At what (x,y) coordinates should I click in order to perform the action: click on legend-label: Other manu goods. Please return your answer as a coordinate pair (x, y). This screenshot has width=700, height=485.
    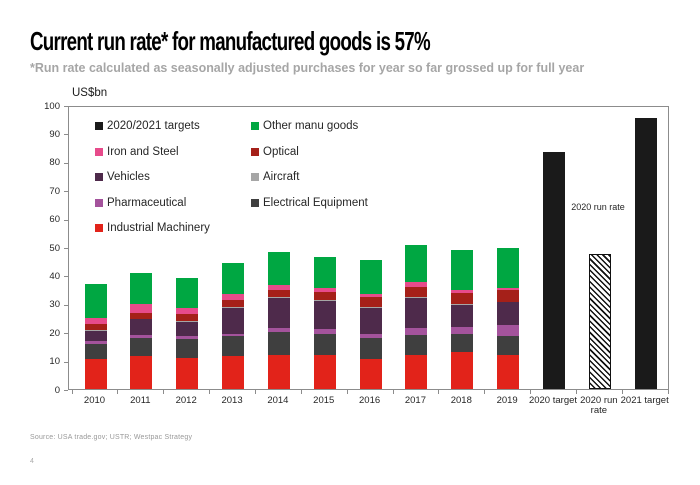
    Looking at the image, I should click on (311, 126).